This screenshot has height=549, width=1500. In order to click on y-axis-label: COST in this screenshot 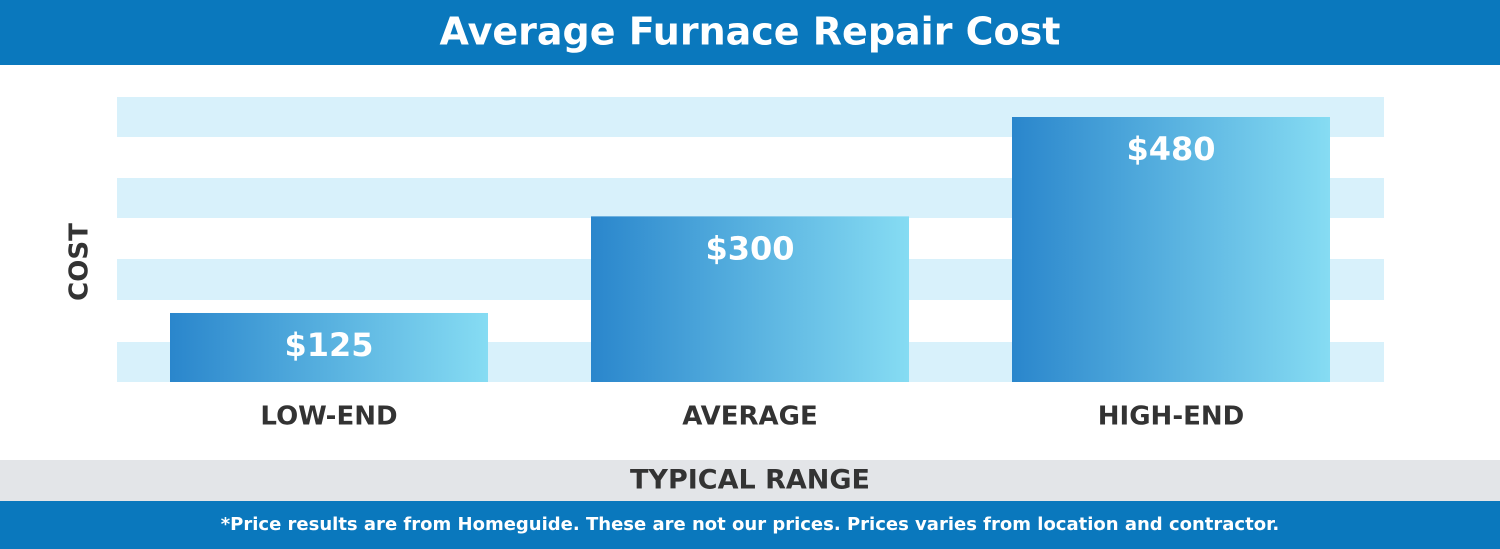, I will do `click(80, 262)`.